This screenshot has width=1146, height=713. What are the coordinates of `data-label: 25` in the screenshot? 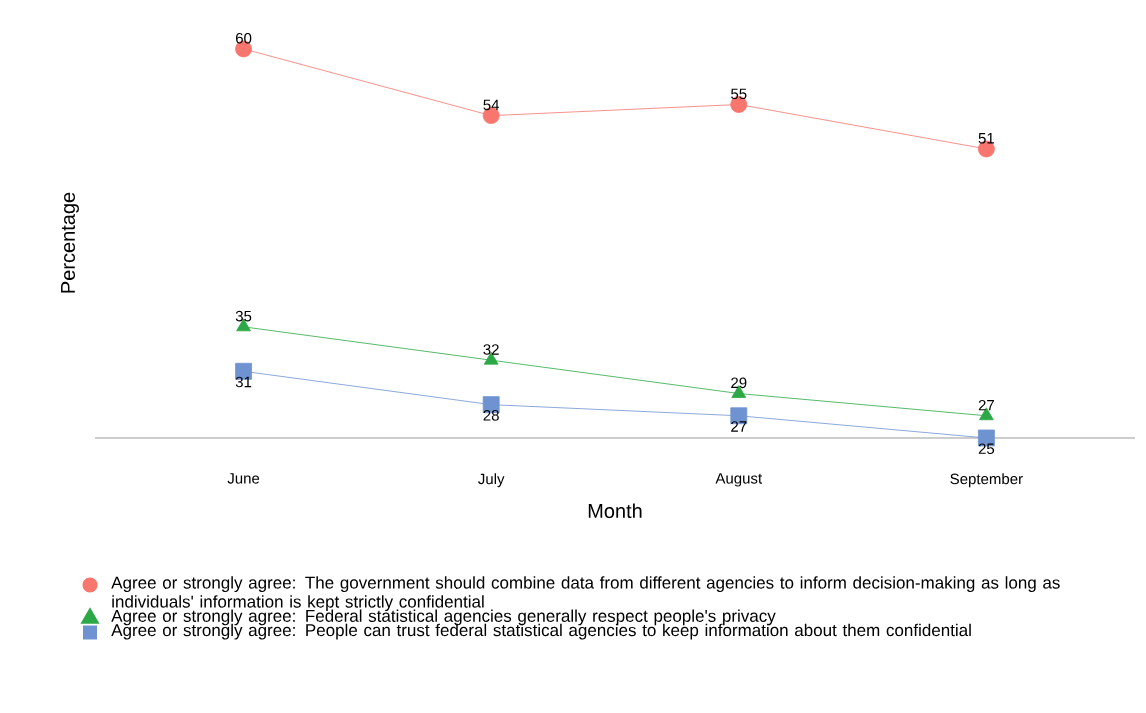 It's located at (986, 449).